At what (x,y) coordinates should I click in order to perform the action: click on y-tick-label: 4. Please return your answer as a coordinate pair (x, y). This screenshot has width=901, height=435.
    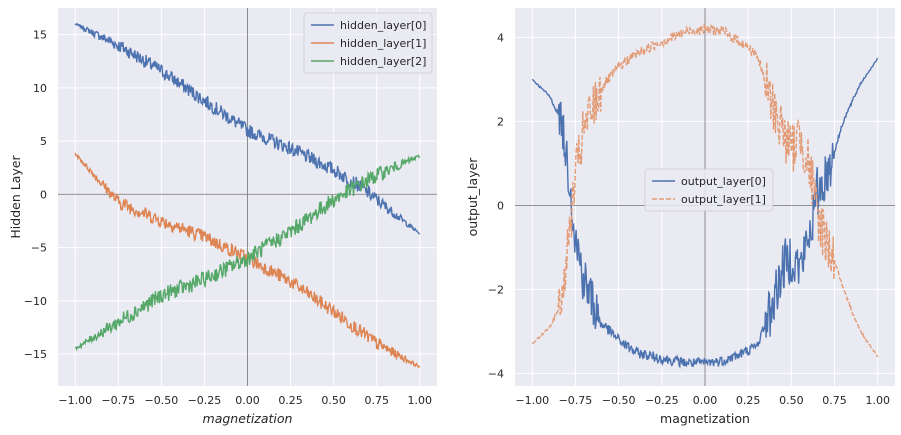
    Looking at the image, I should click on (500, 37).